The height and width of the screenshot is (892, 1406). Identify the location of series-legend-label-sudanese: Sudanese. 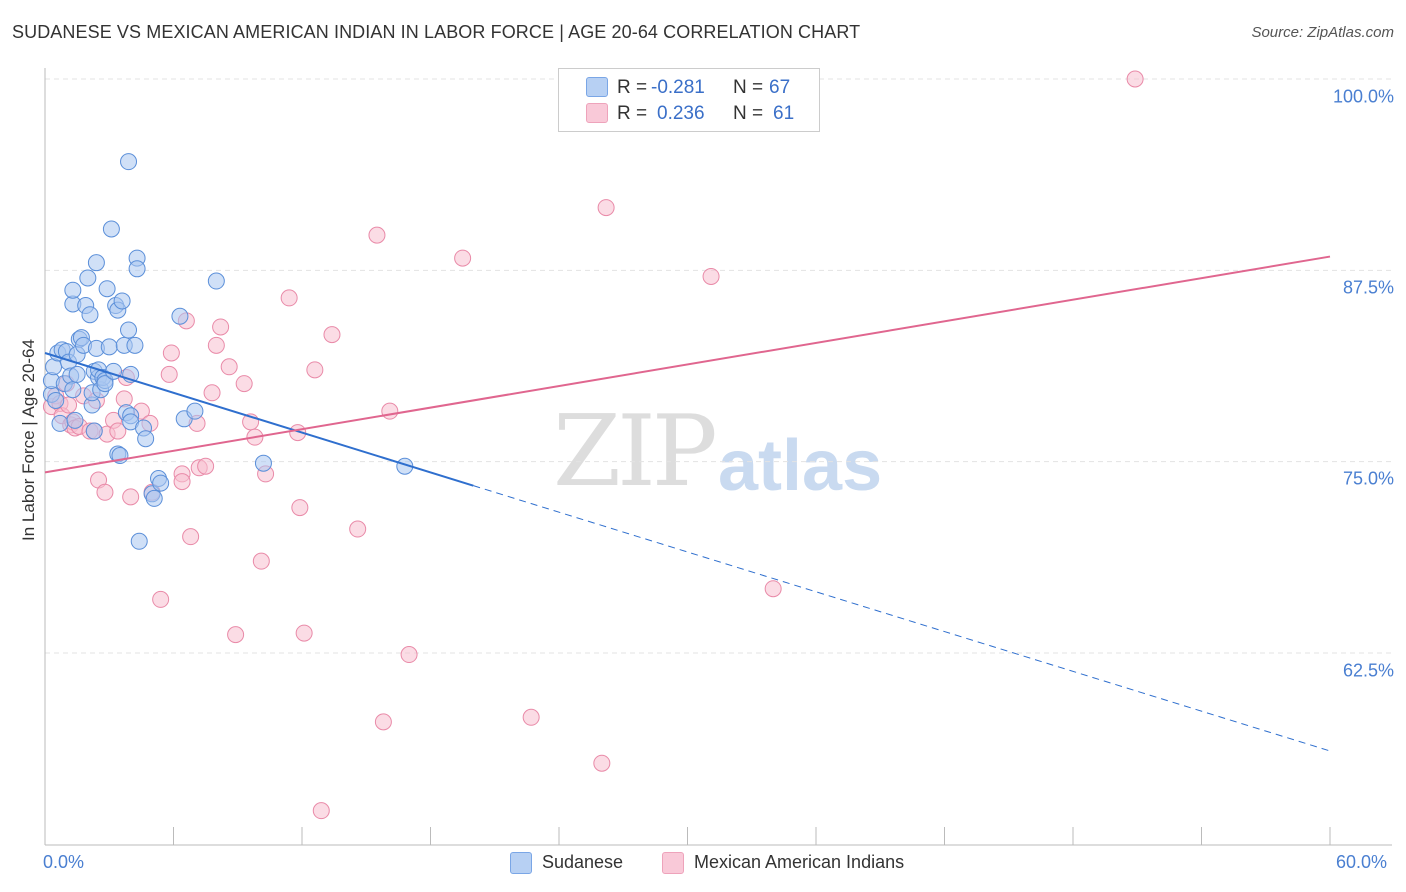
(583, 862).